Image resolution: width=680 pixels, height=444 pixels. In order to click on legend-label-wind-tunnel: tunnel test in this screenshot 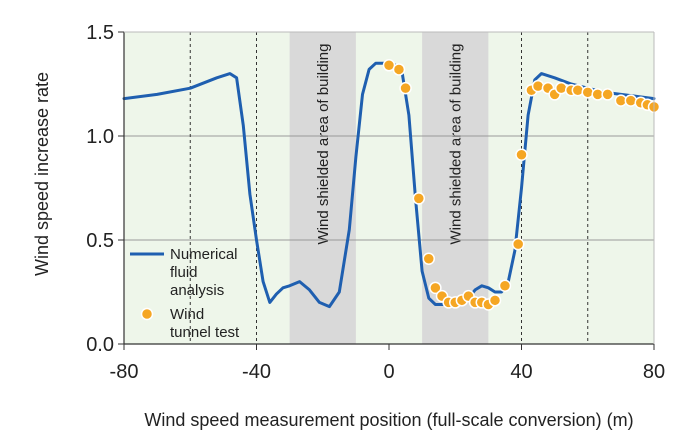, I will do `click(205, 332)`.